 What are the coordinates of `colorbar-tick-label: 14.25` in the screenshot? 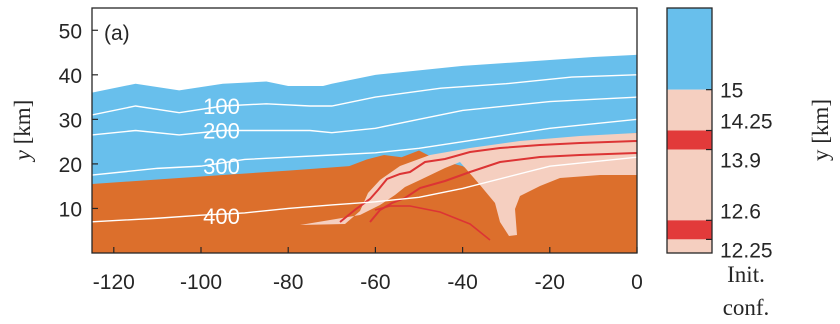 It's located at (746, 122).